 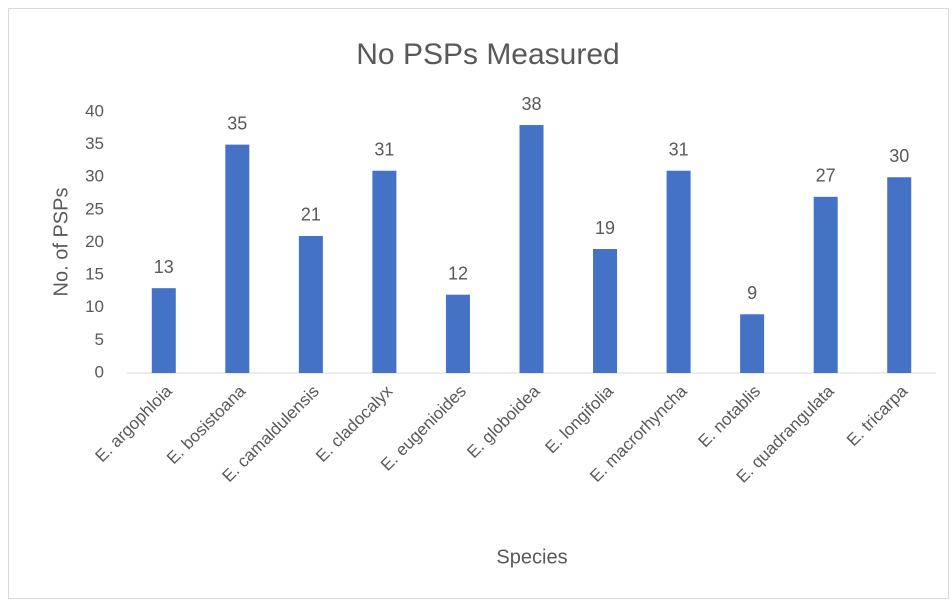 I want to click on data-label: 35, so click(x=237, y=123).